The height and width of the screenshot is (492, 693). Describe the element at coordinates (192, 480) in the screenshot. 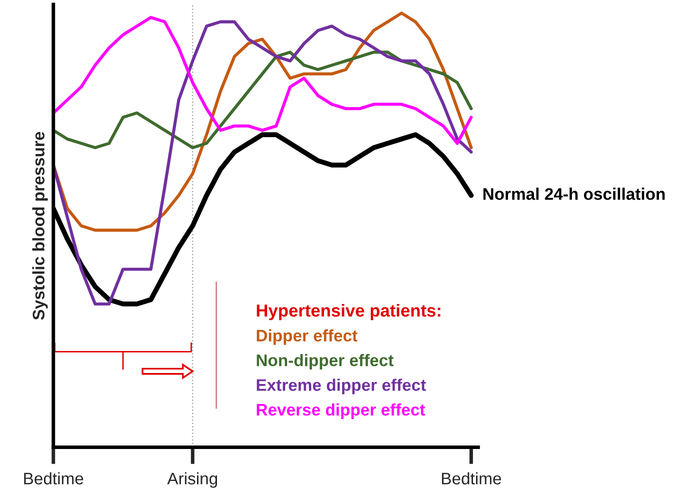

I see `x-tick-label: Arising` at that location.